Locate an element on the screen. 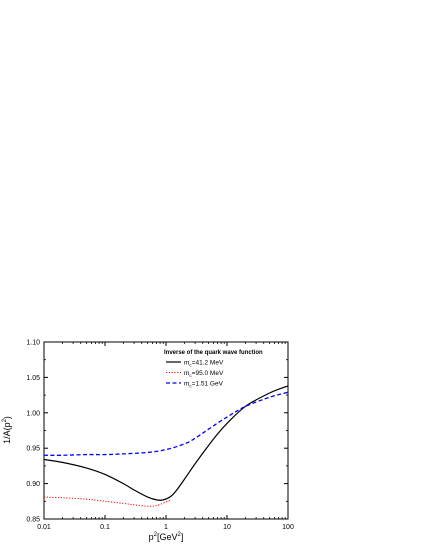 The width and height of the screenshot is (425, 550). y-tick-label: 1.10 is located at coordinates (33, 343).